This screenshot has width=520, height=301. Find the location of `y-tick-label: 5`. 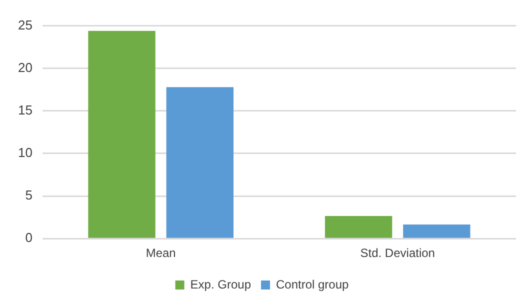

y-tick-label: 5 is located at coordinates (28, 195).